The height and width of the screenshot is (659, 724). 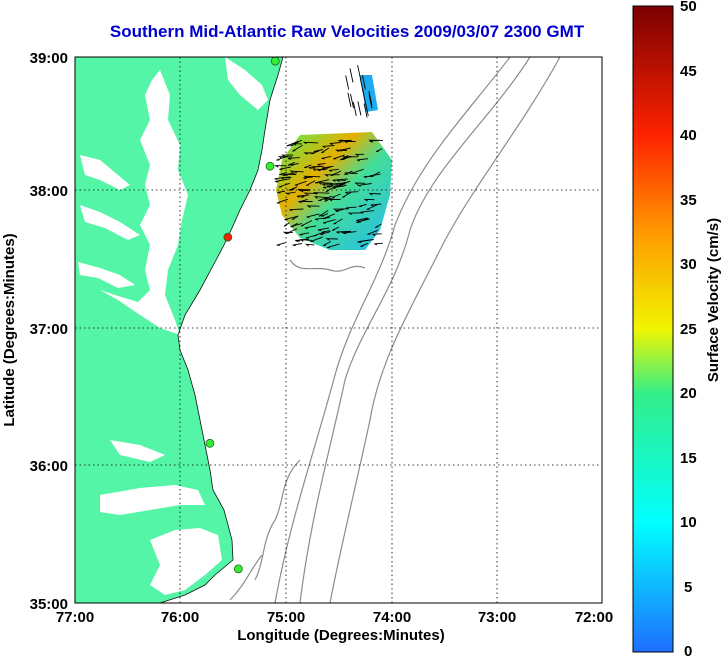 I want to click on x-tick: 76:00, so click(x=180, y=617).